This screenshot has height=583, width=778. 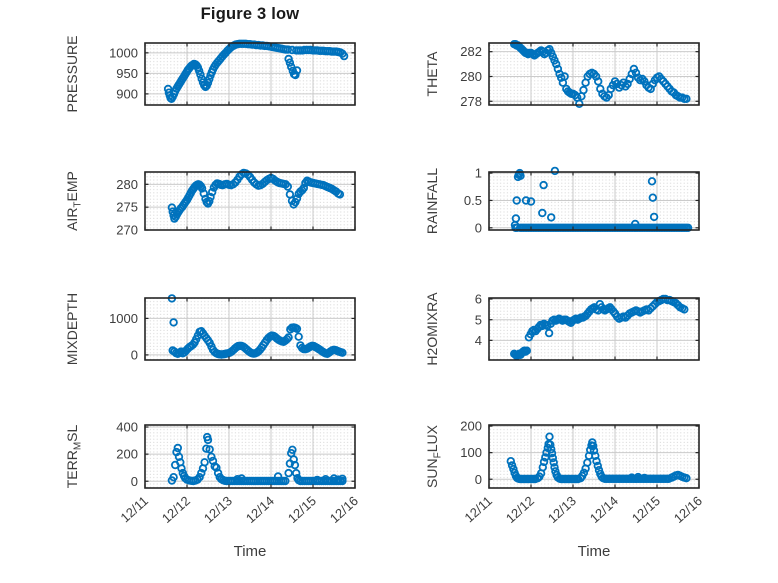 I want to click on plot-mixdepth: 0 1000 MIXDEPTH, so click(x=210, y=329).